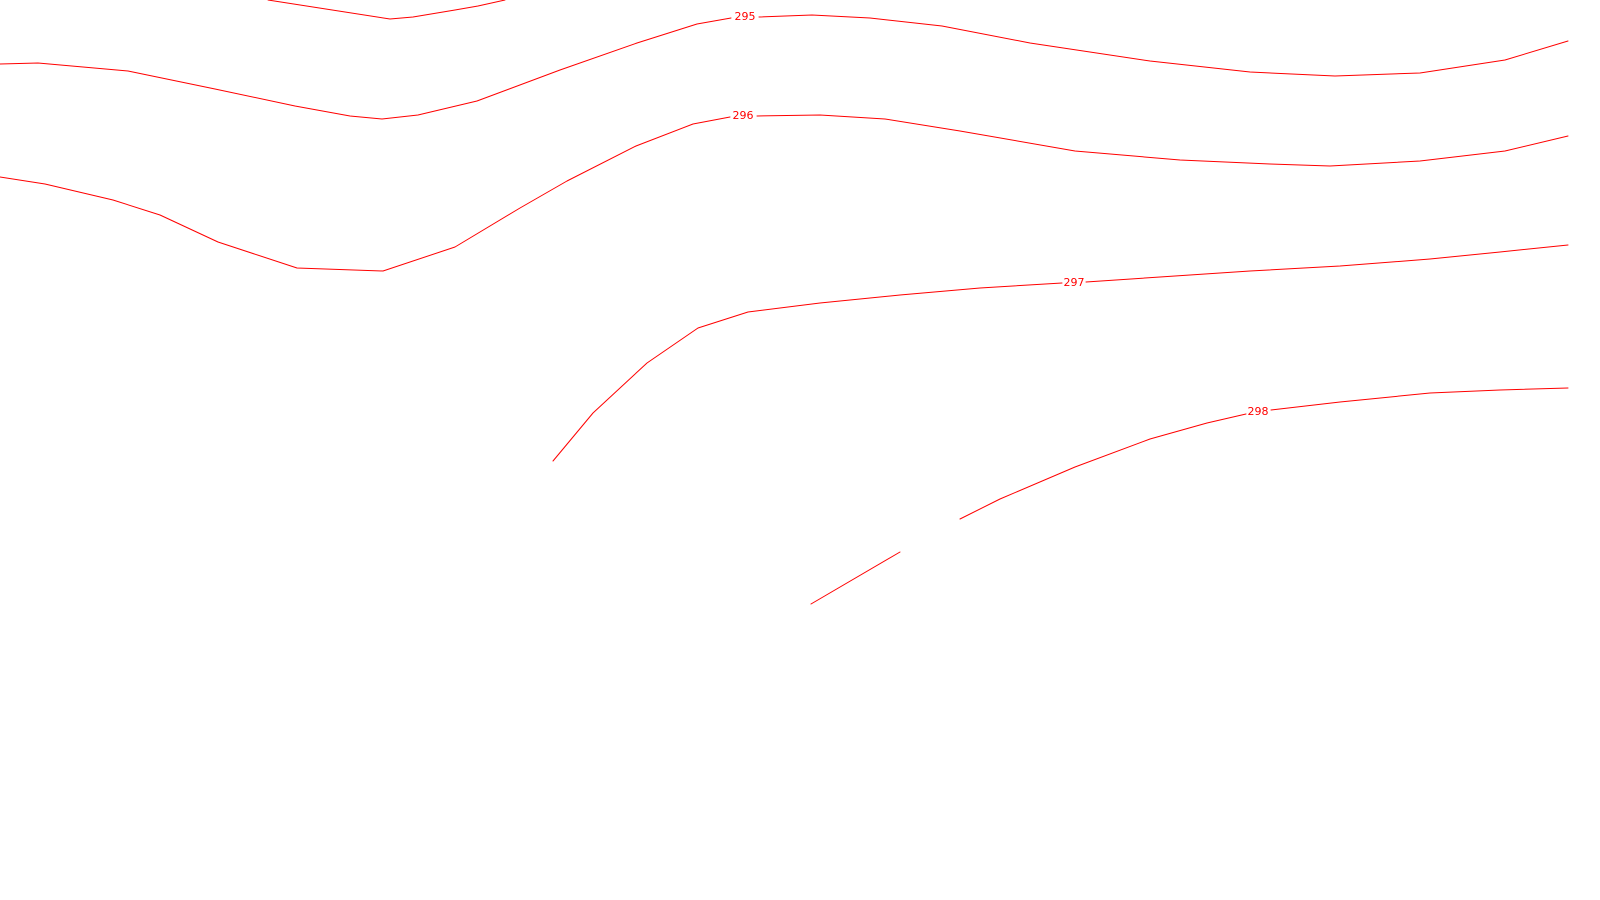 This screenshot has height=900, width=1600. Describe the element at coordinates (1074, 282) in the screenshot. I see `contour-297-label: 297` at that location.